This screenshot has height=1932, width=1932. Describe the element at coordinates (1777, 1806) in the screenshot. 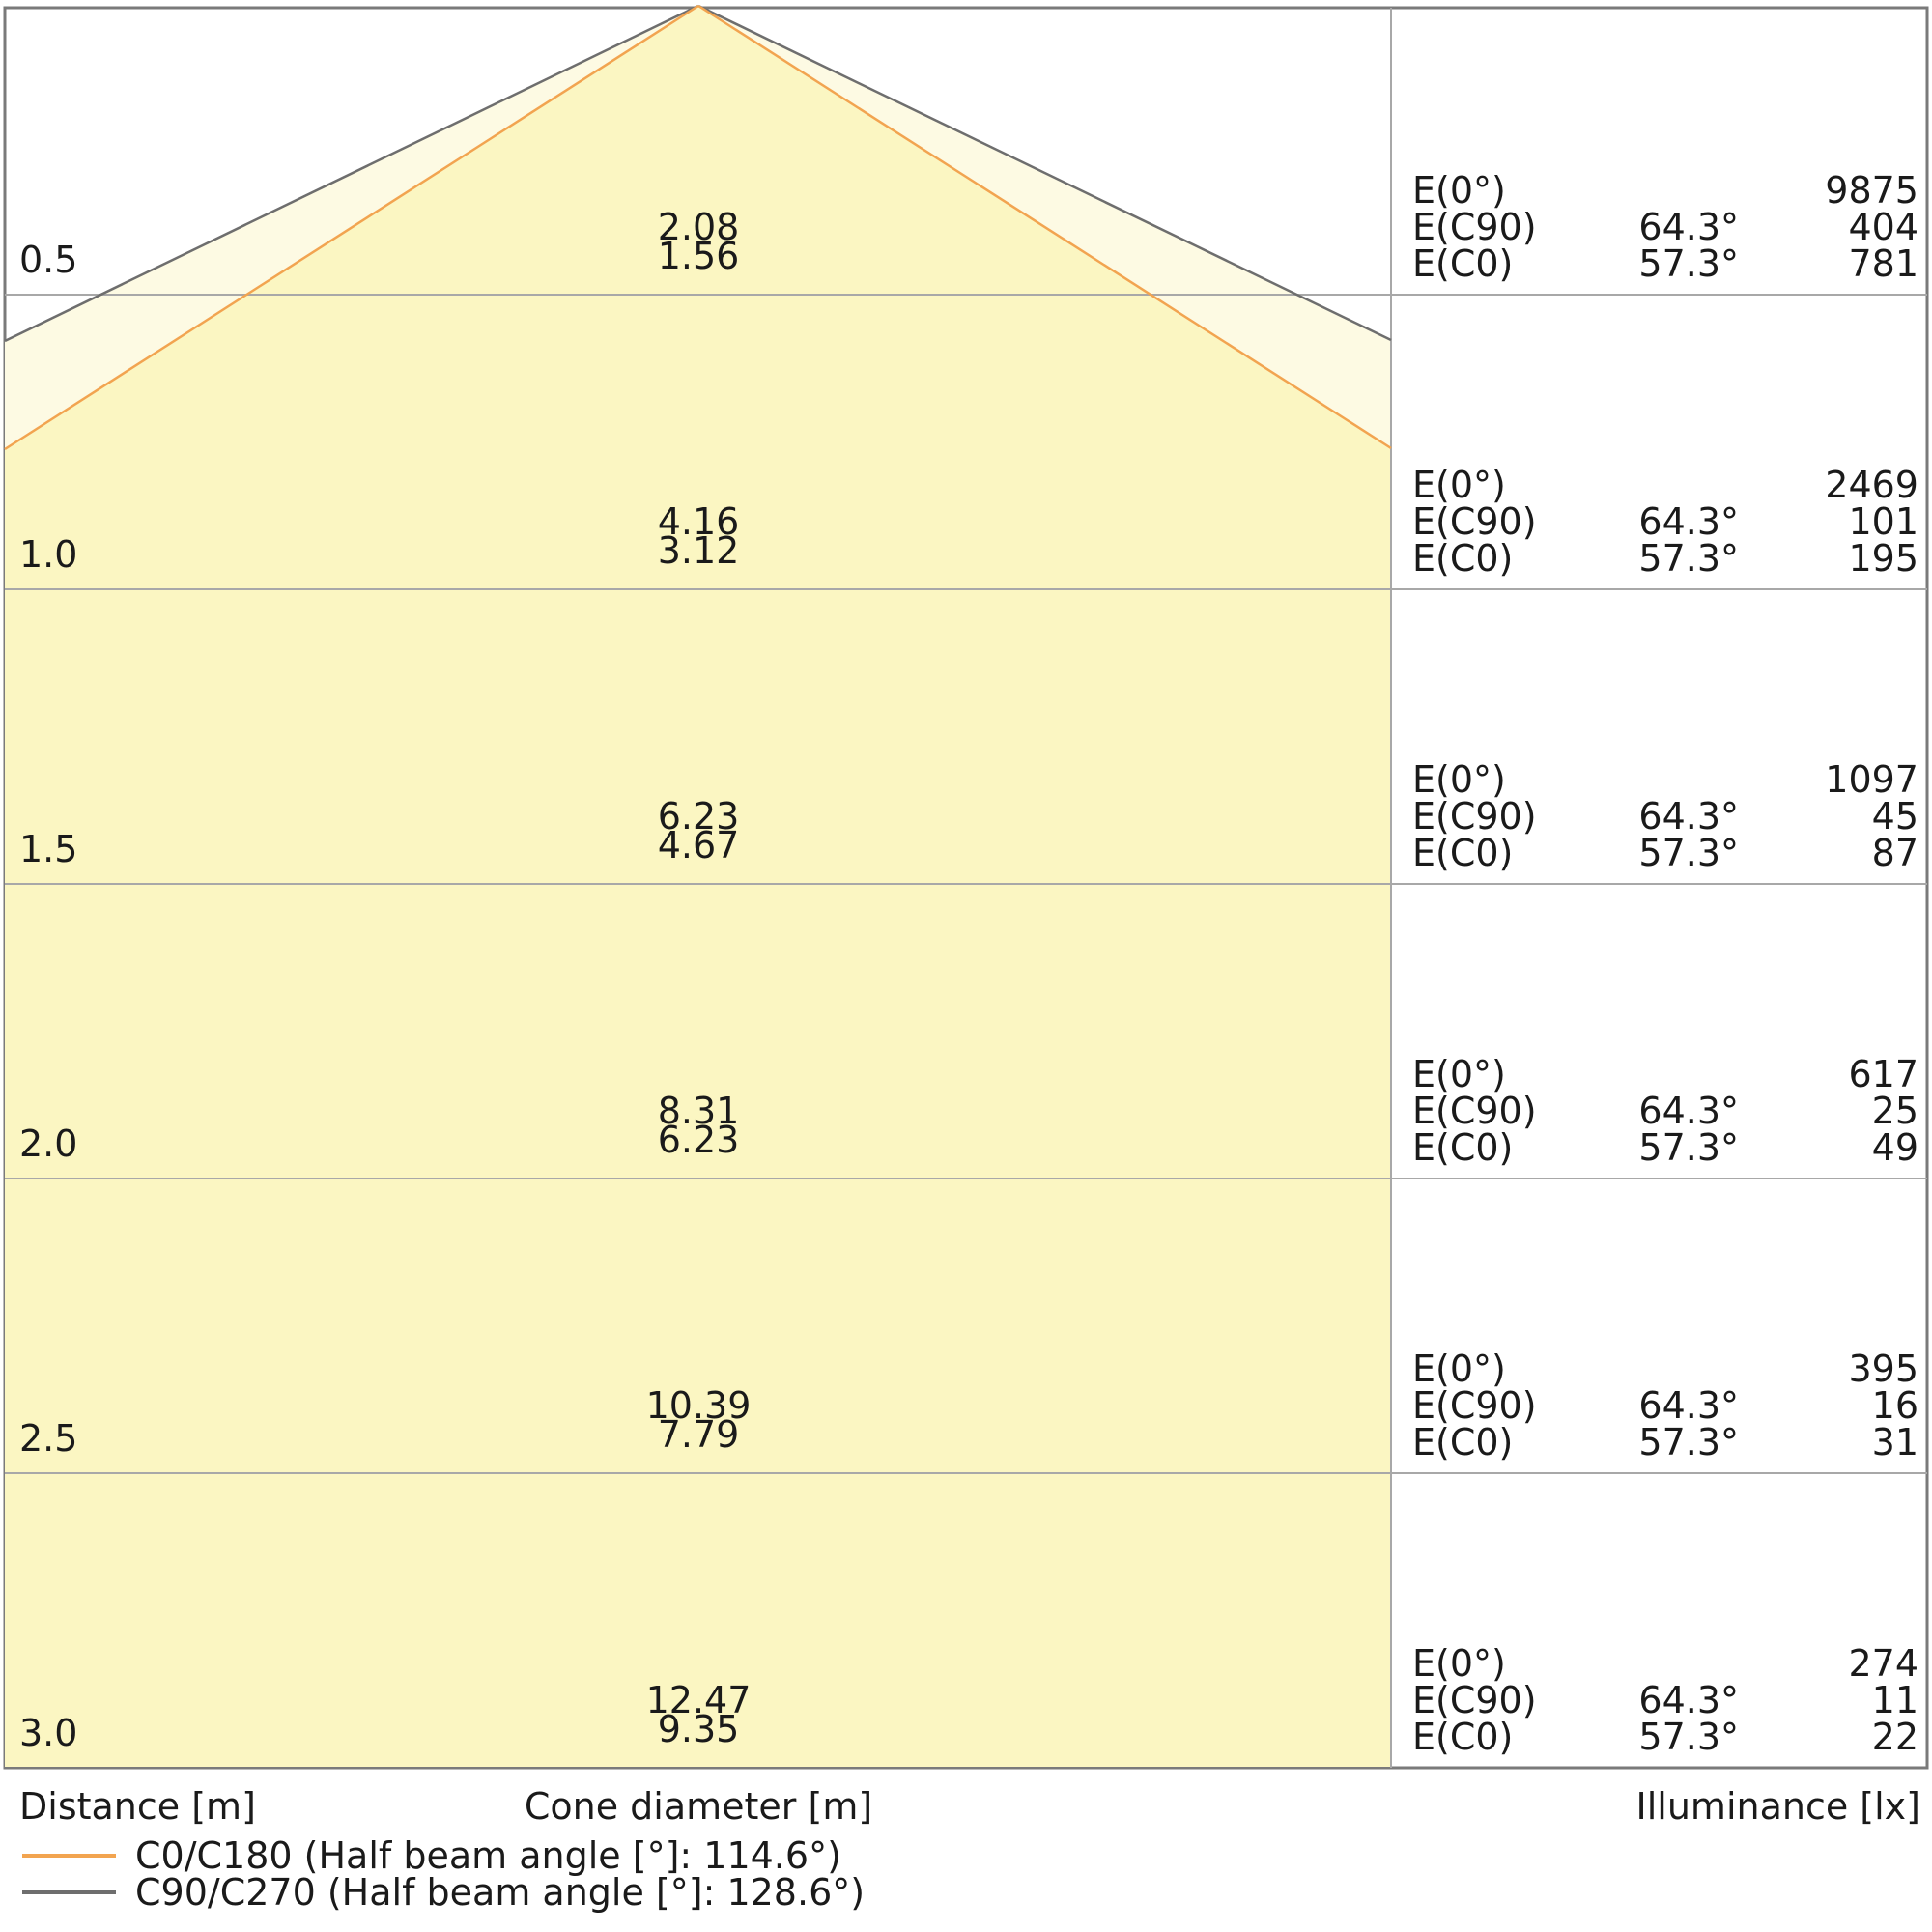

I see `illuminance-axis-label: Illuminance [lx]` at that location.